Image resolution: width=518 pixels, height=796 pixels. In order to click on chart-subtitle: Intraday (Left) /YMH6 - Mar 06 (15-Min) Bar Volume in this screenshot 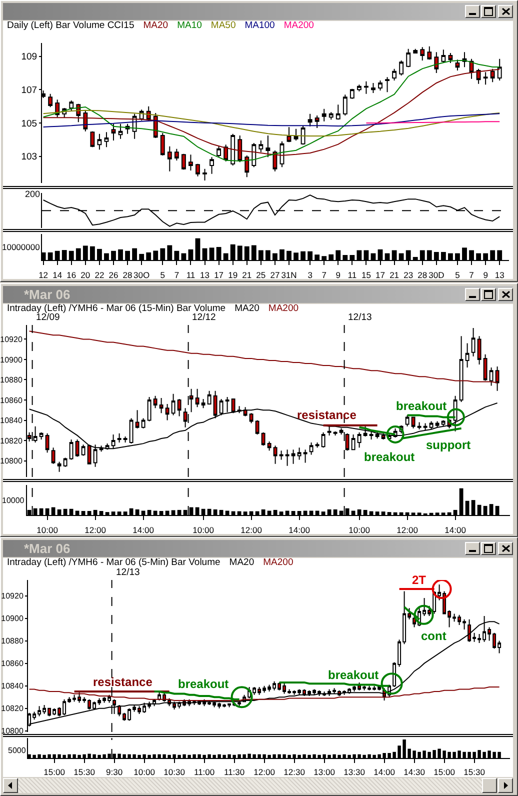, I will do `click(116, 308)`.